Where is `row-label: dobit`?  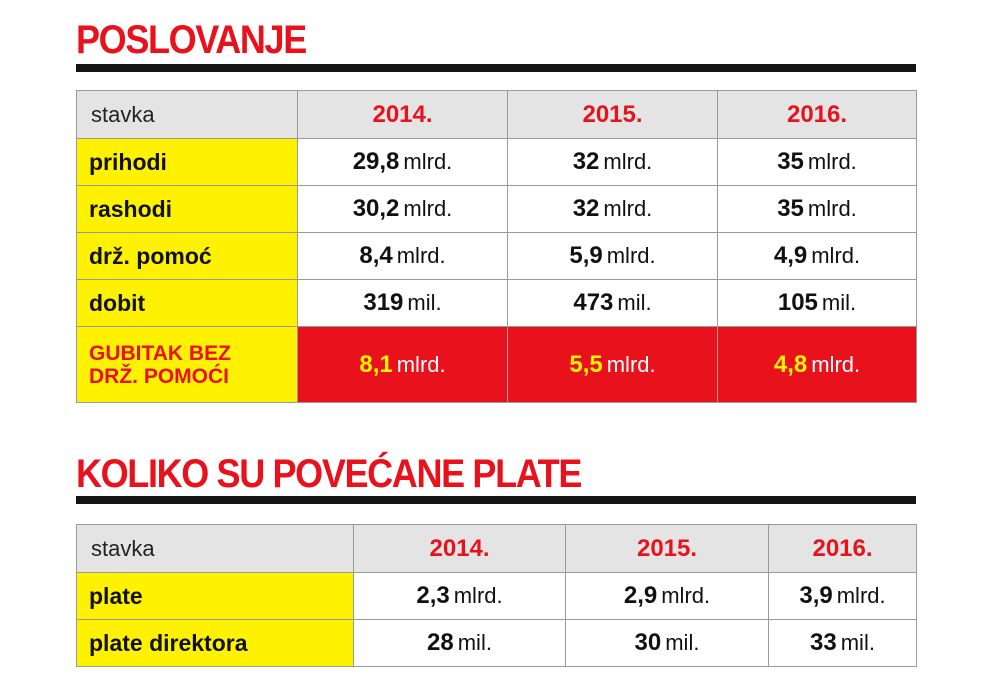 row-label: dobit is located at coordinates (187, 303).